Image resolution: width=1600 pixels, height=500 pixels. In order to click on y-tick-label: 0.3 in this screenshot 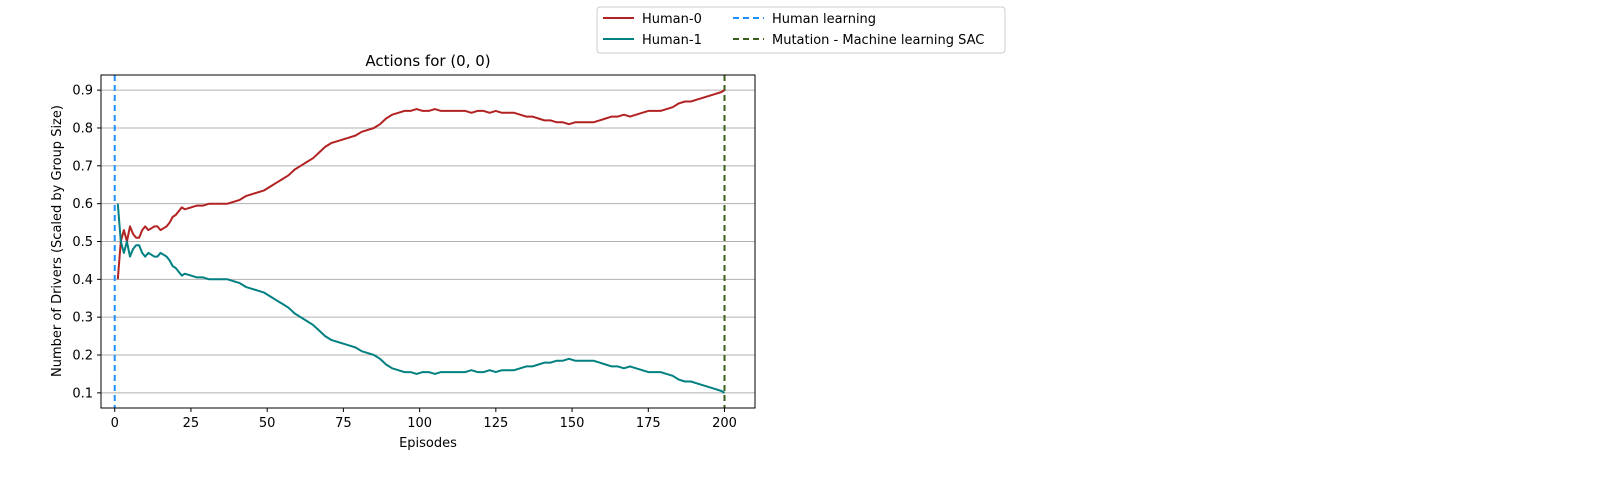, I will do `click(82, 318)`.